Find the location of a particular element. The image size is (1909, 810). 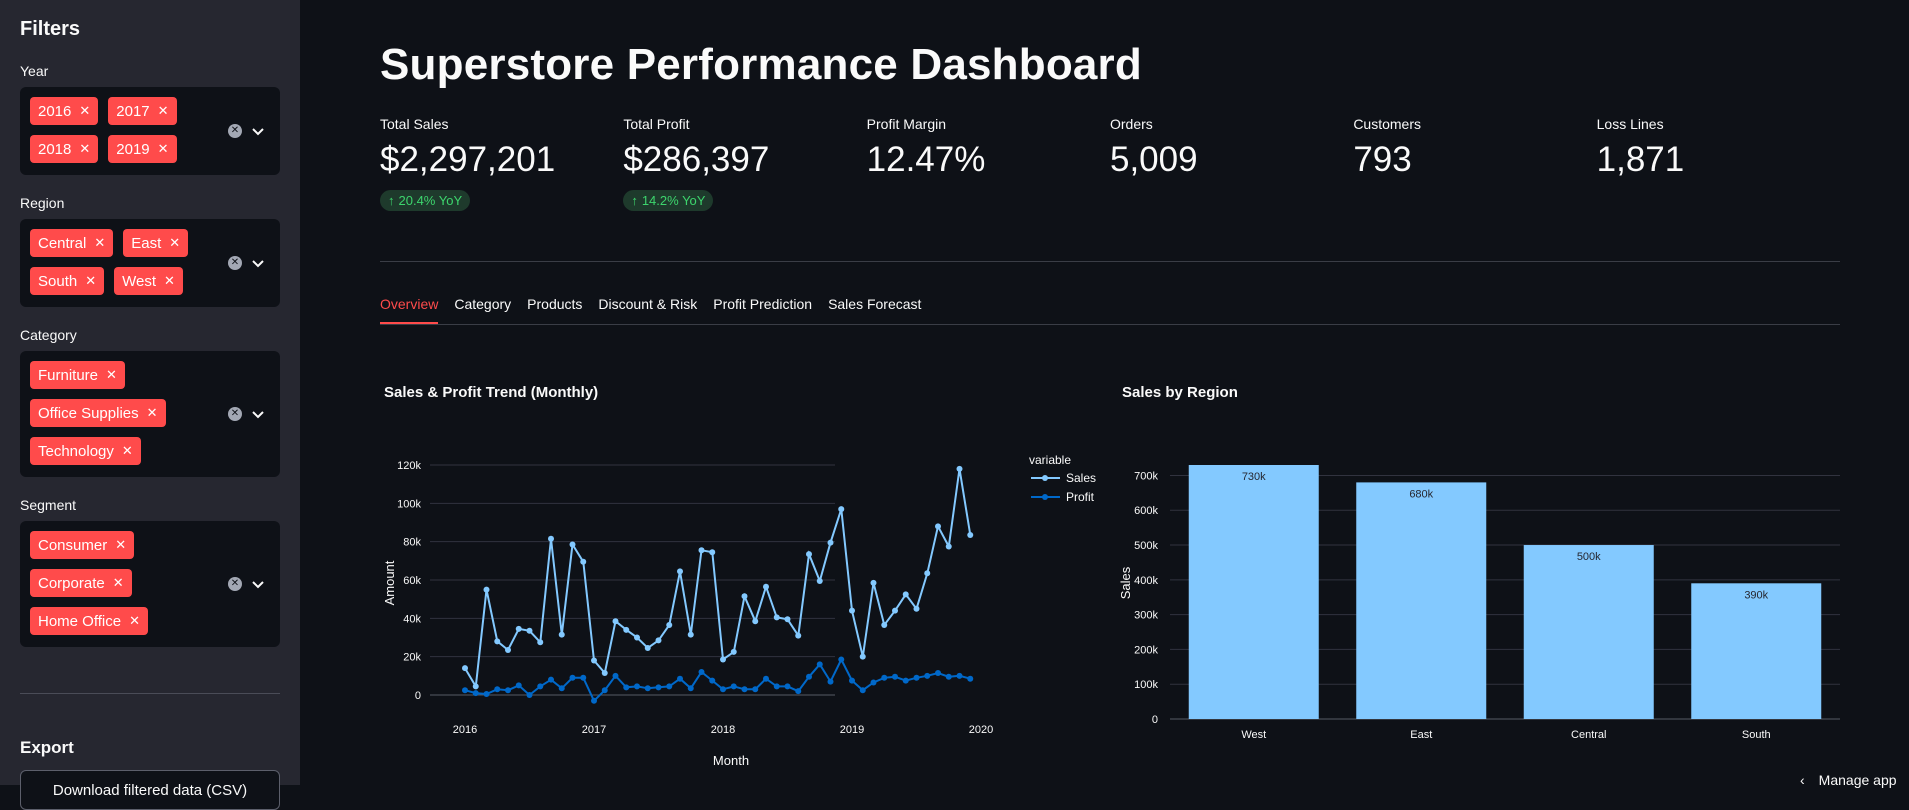

segment-multiselect: Consumer ✕ Corporate ✕ Home Office ✕ ✕ is located at coordinates (150, 584).